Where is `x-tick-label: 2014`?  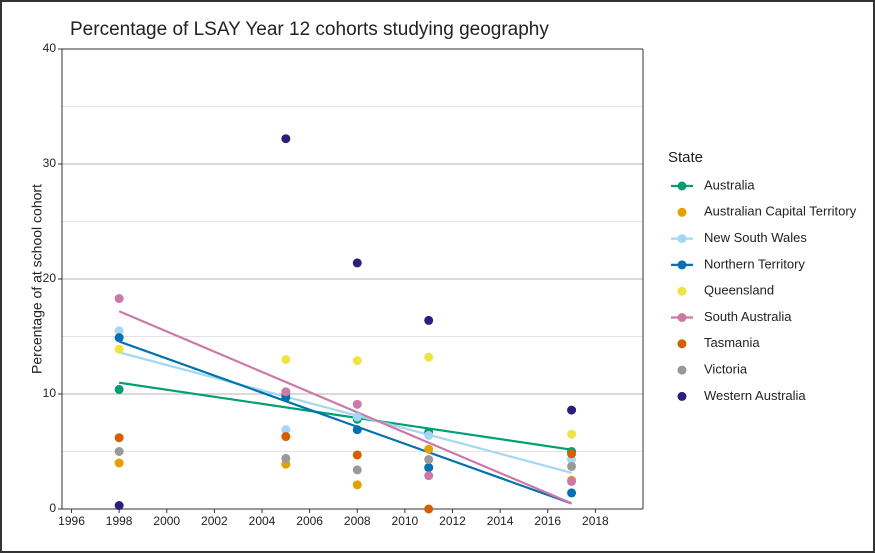
x-tick-label: 2014 is located at coordinates (500, 521).